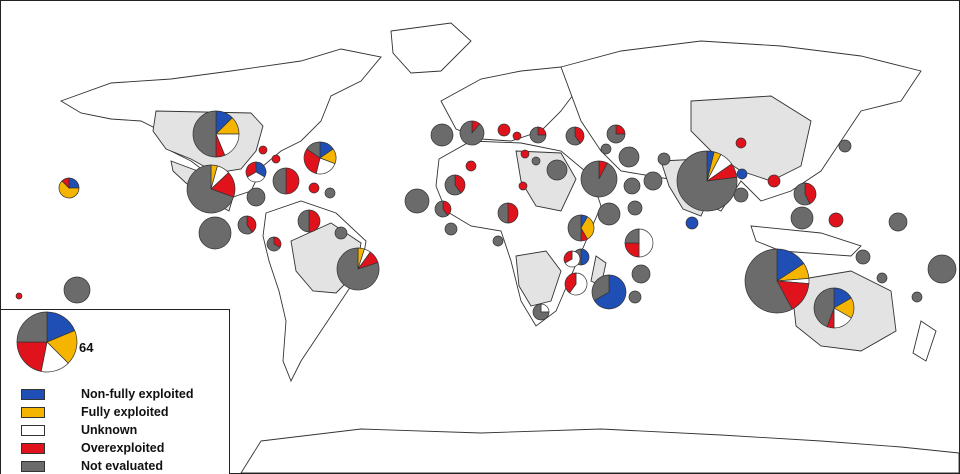  What do you see at coordinates (86, 347) in the screenshot?
I see `legend-scale-label: 64` at bounding box center [86, 347].